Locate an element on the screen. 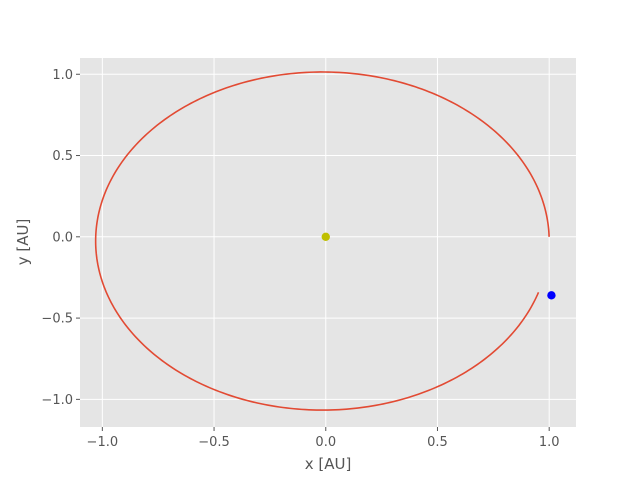 This screenshot has height=480, width=640. x-axis-label: x [AU] is located at coordinates (328, 464).